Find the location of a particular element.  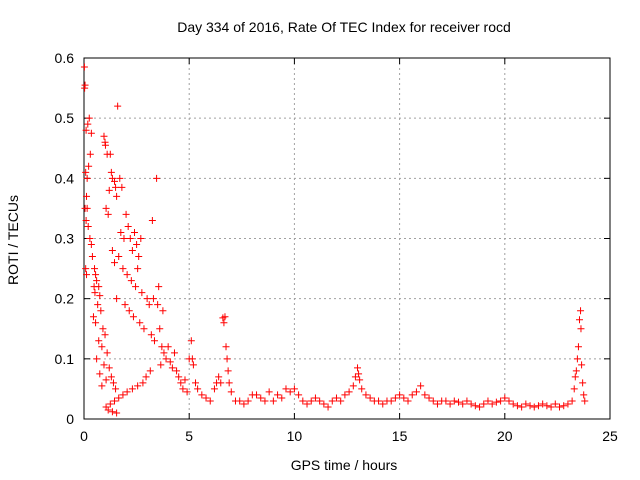

y-axis-label: ROTI / TECUs is located at coordinates (13, 240).